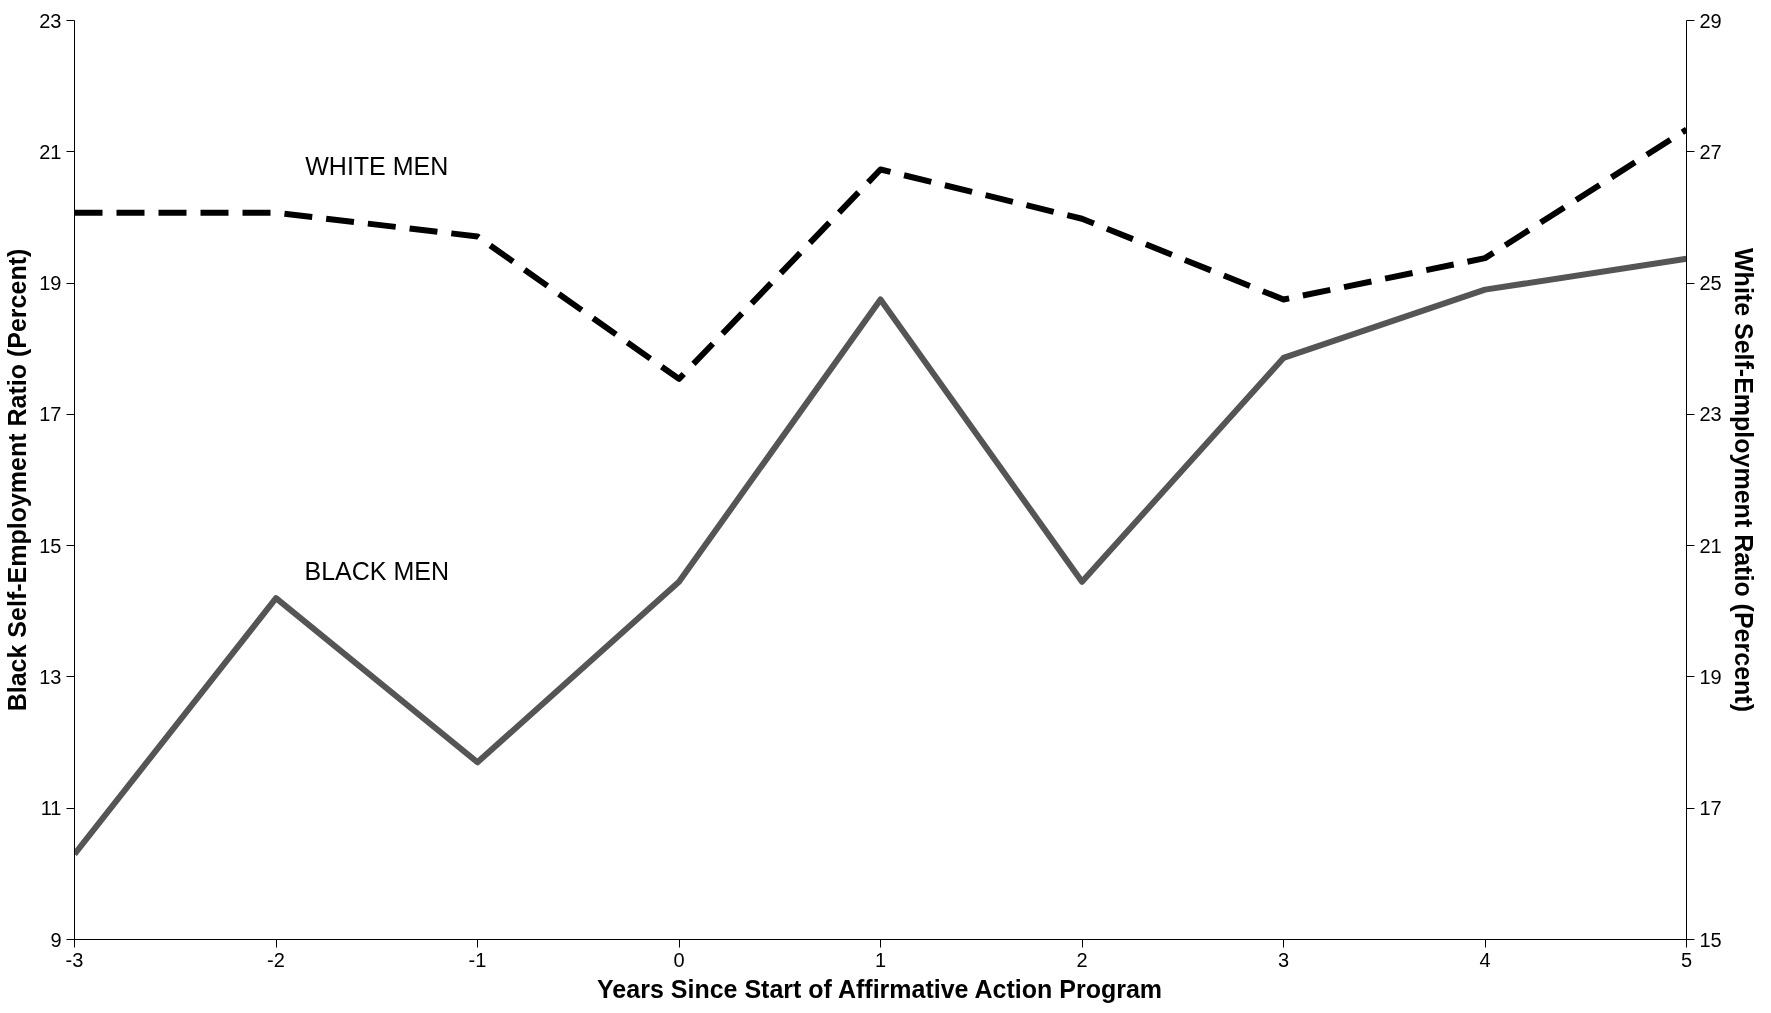 The image size is (1771, 1013). What do you see at coordinates (1743, 480) in the screenshot?
I see `y2-axis-title: White Self-Employment Ratio (Percent)` at bounding box center [1743, 480].